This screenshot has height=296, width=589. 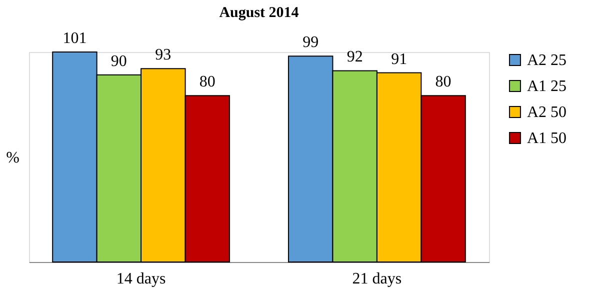 What do you see at coordinates (13, 158) in the screenshot?
I see `y-axis-title: %` at bounding box center [13, 158].